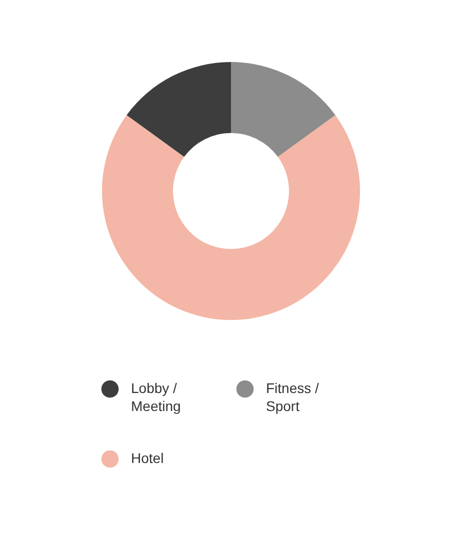 The height and width of the screenshot is (548, 462). Describe the element at coordinates (156, 397) in the screenshot. I see `legend-label: Lobby / Meeting` at that location.